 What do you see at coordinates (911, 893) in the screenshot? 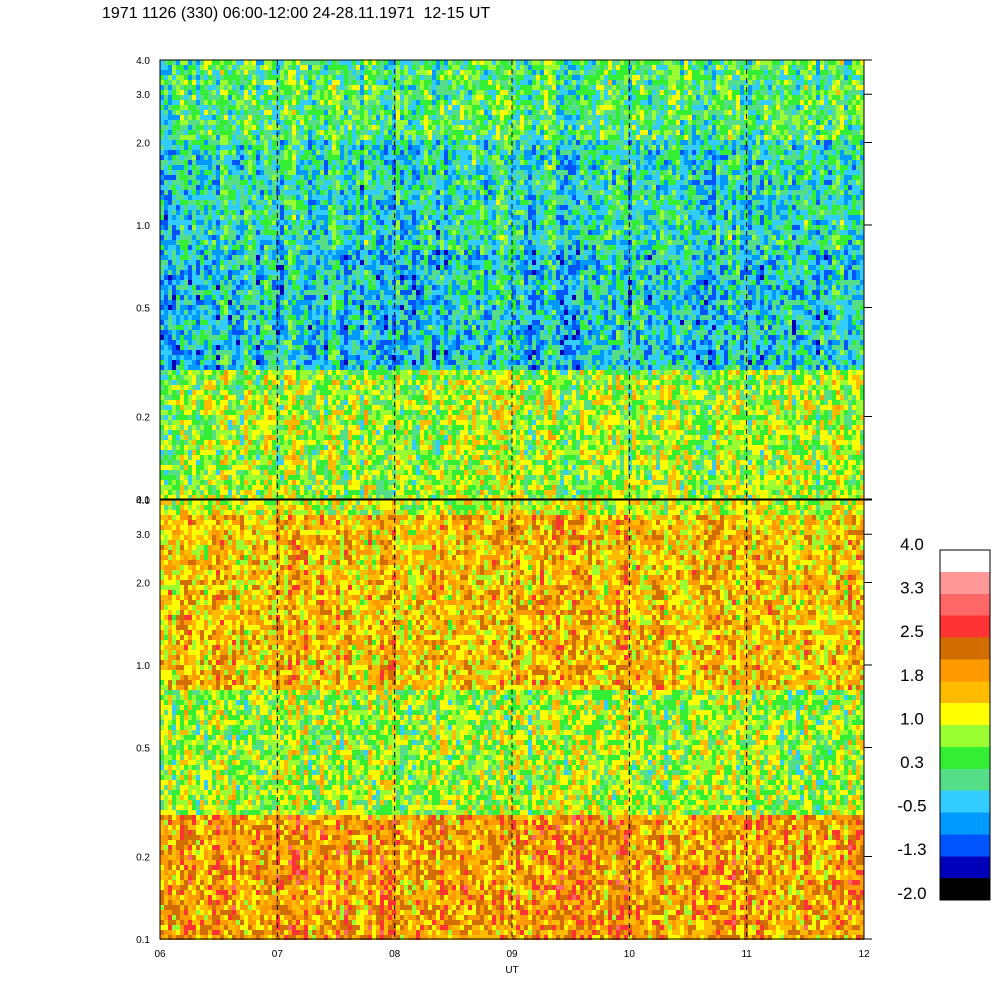
I see `colorbar-label: -2.0` at bounding box center [911, 893].